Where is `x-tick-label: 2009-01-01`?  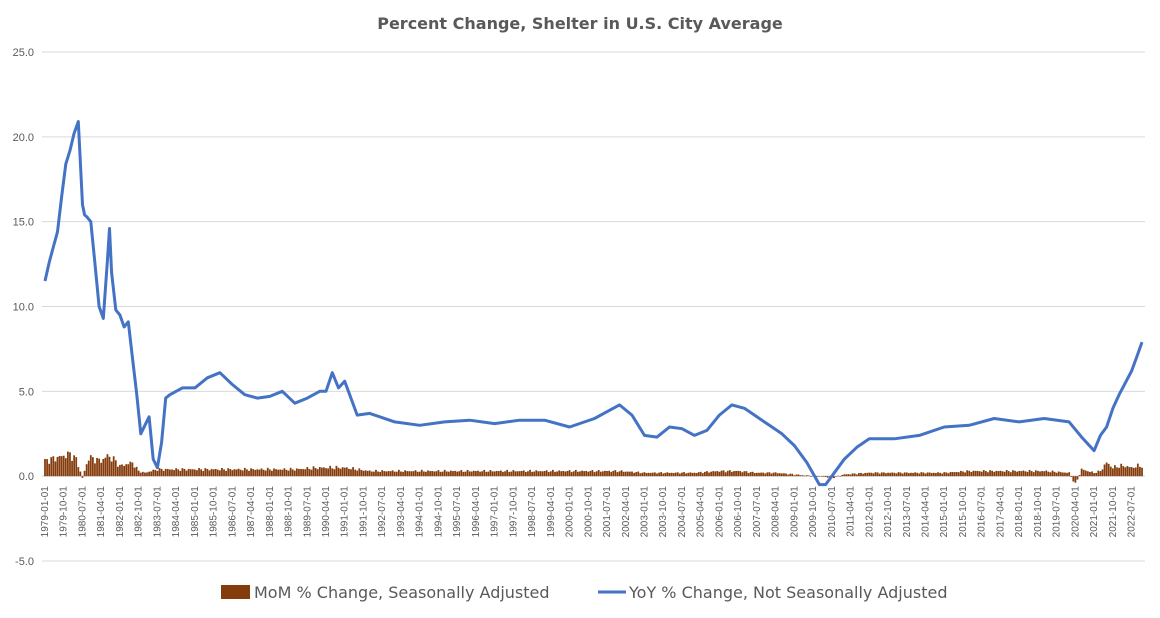
x-tick-label: 2009-01-01 is located at coordinates (794, 512).